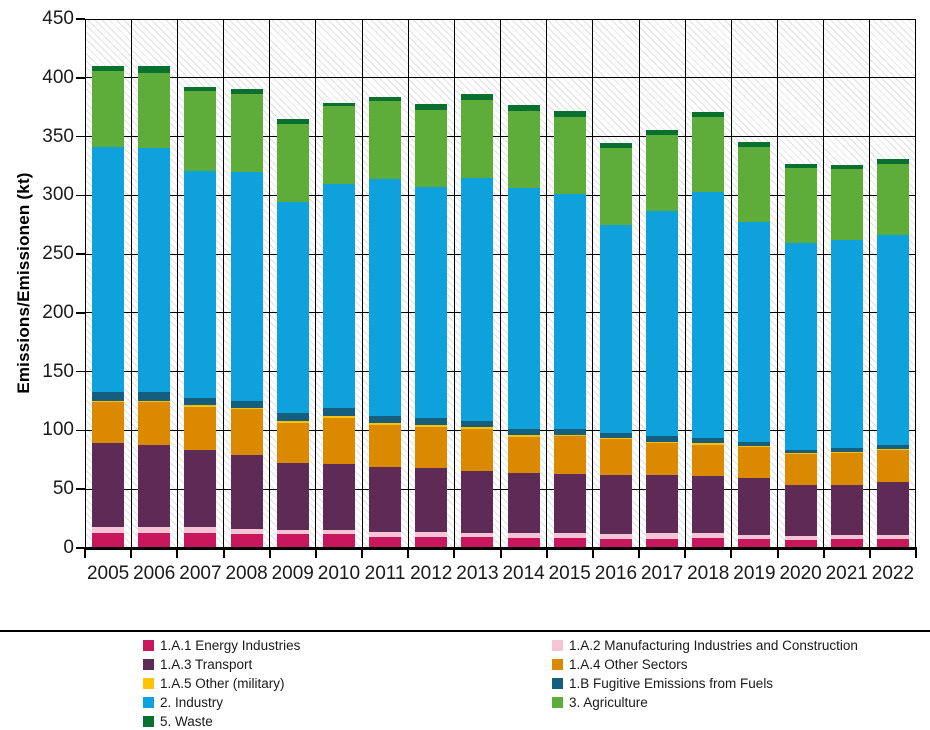 This screenshot has height=730, width=930. What do you see at coordinates (608, 702) in the screenshot?
I see `legend-label: 3. Agriculture` at bounding box center [608, 702].